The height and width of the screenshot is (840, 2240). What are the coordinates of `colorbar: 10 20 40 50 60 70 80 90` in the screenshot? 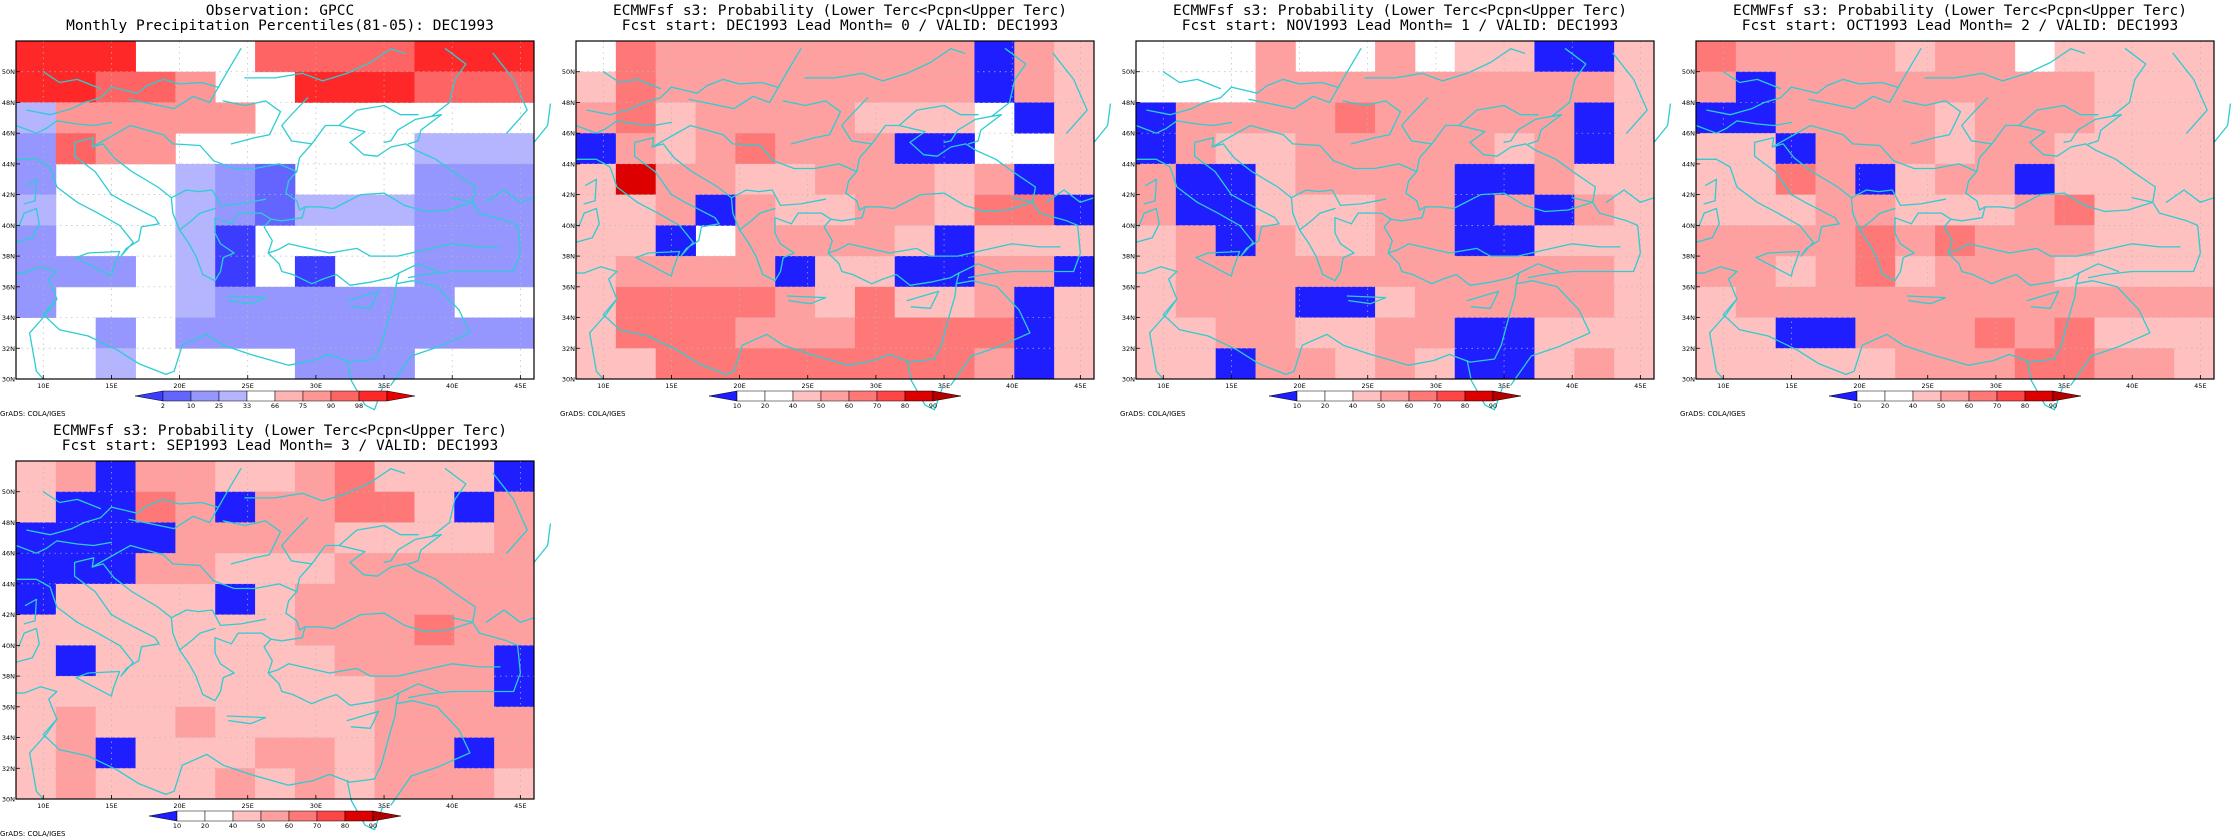 It's located at (835, 400).